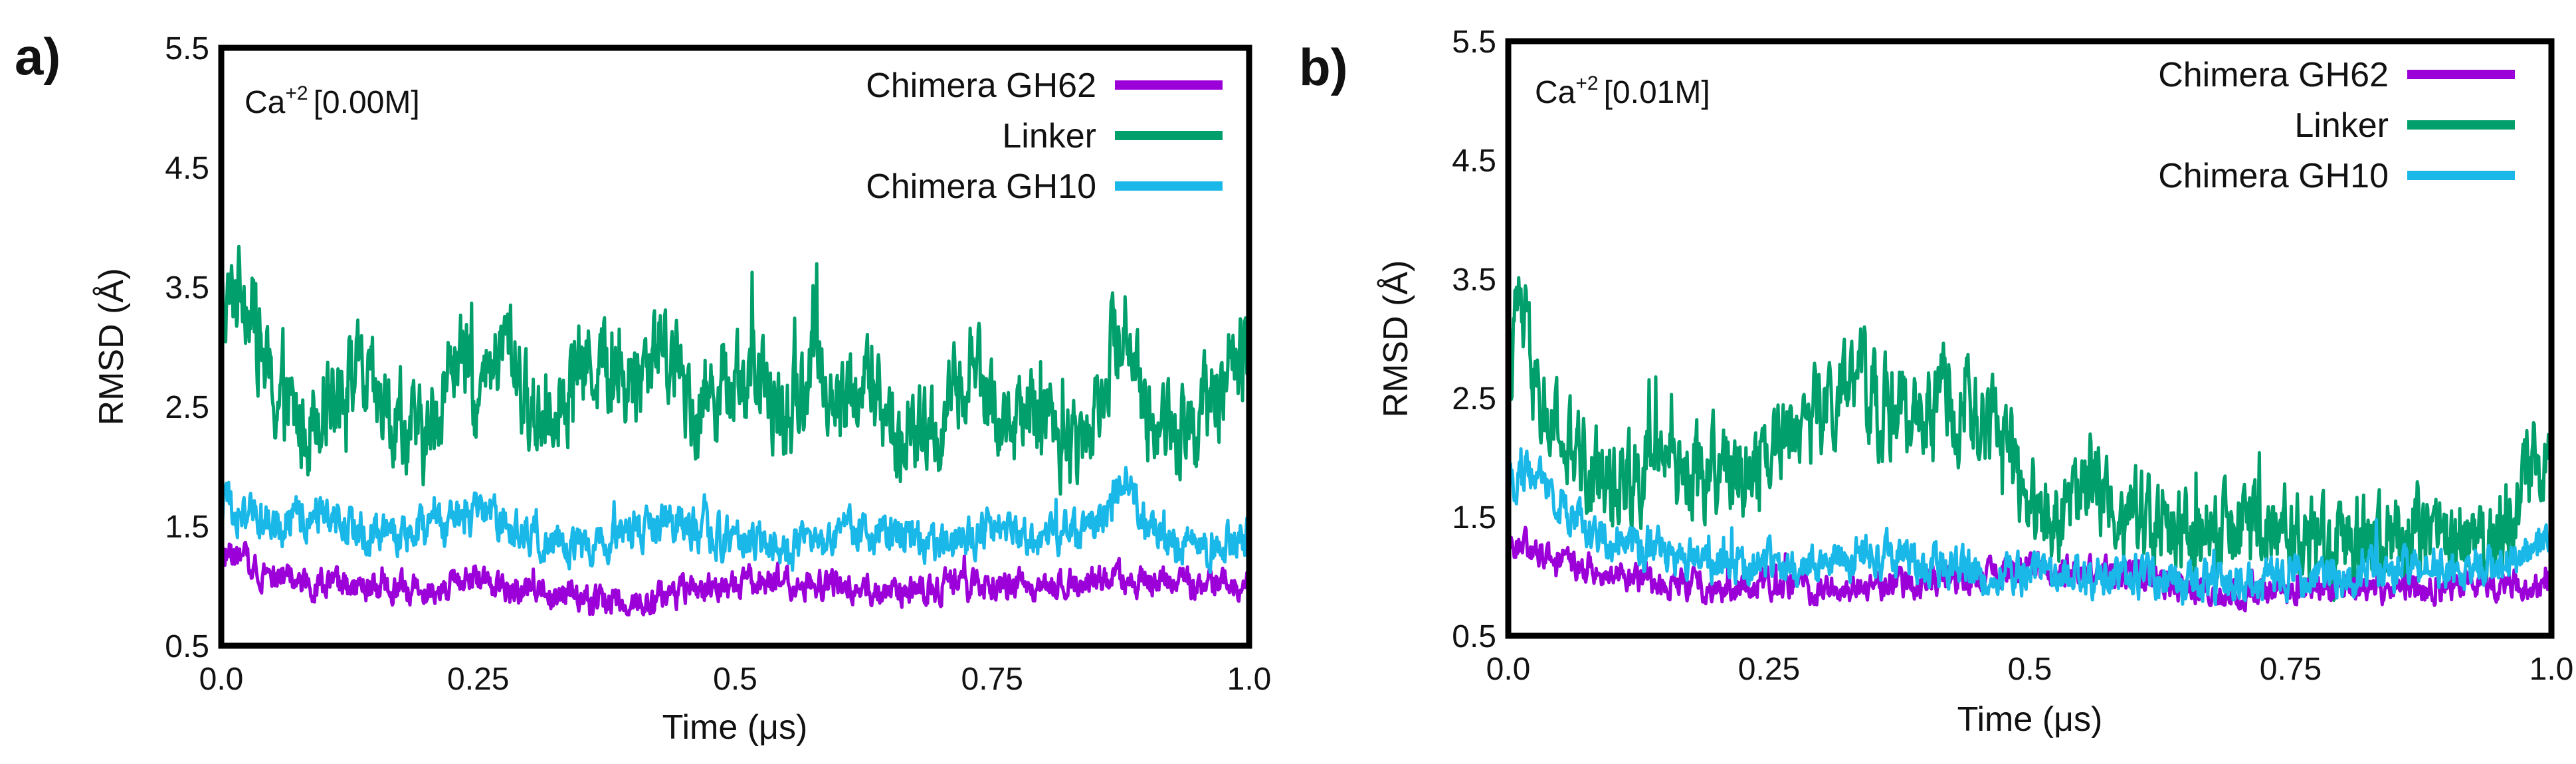 Image resolution: width=2576 pixels, height=764 pixels. What do you see at coordinates (1324, 67) in the screenshot?
I see `panel-label: b)` at bounding box center [1324, 67].